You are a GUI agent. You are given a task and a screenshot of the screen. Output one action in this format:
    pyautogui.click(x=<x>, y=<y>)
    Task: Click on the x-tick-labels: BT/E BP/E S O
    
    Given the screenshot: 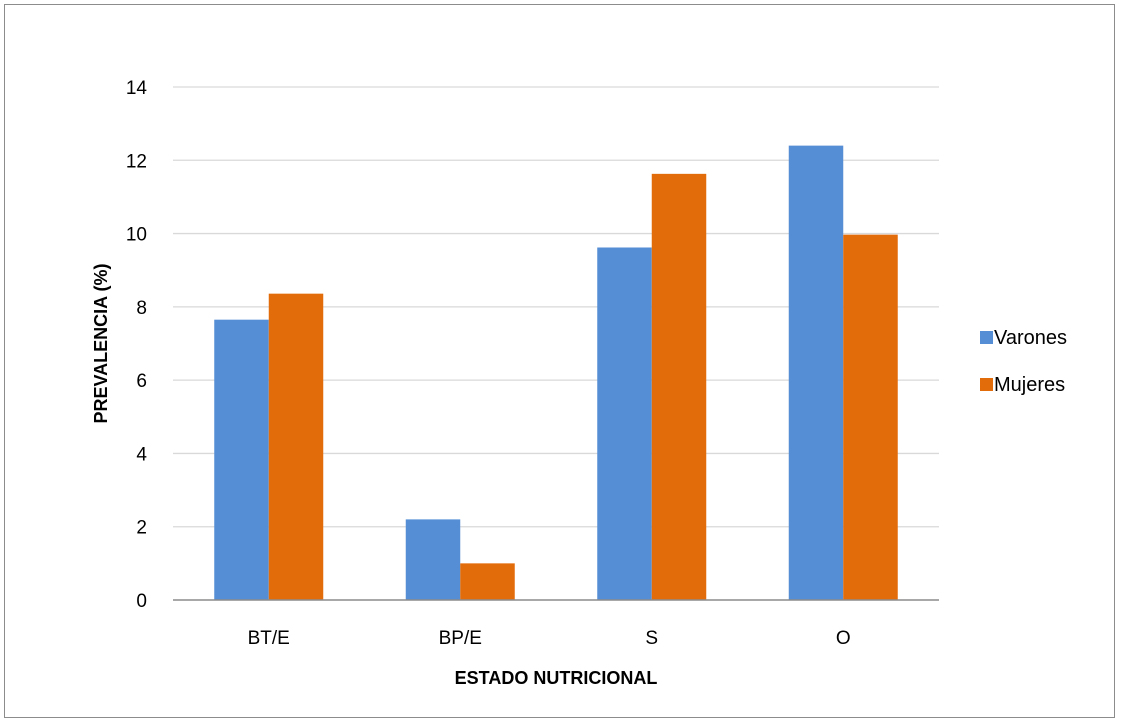 What is the action you would take?
    pyautogui.click(x=549, y=638)
    